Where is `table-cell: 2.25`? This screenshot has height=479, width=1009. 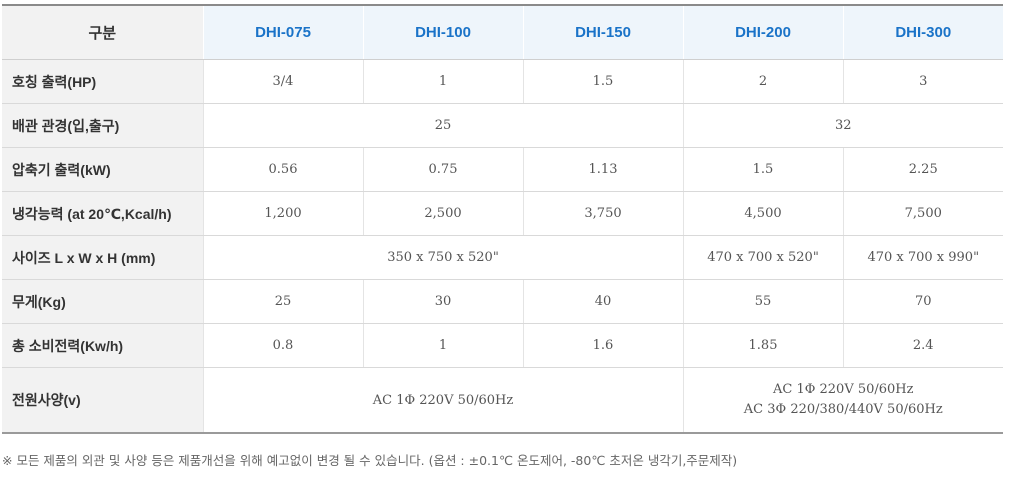
table-cell: 2.25 is located at coordinates (922, 169).